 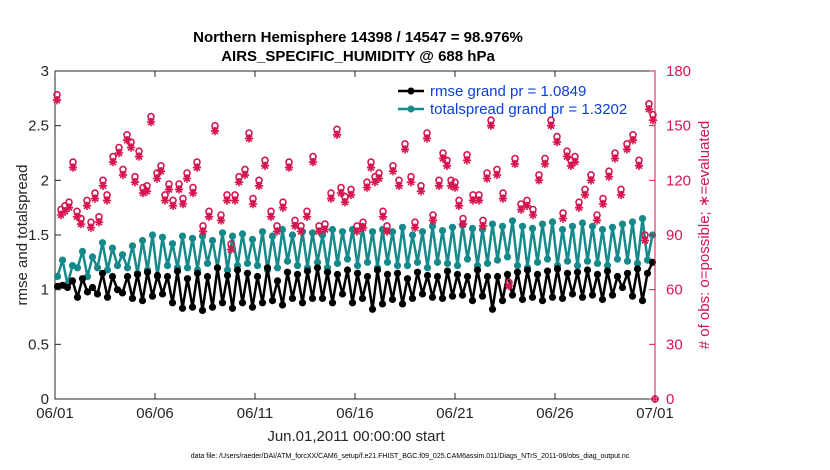 I want to click on totalspread-series, so click(x=355, y=251).